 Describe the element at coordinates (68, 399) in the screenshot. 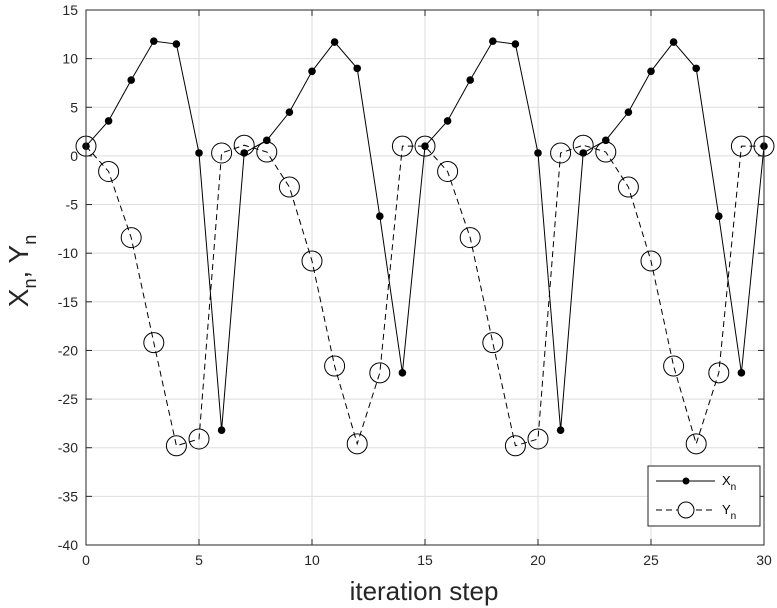

I see `y-tick-label: -25` at that location.